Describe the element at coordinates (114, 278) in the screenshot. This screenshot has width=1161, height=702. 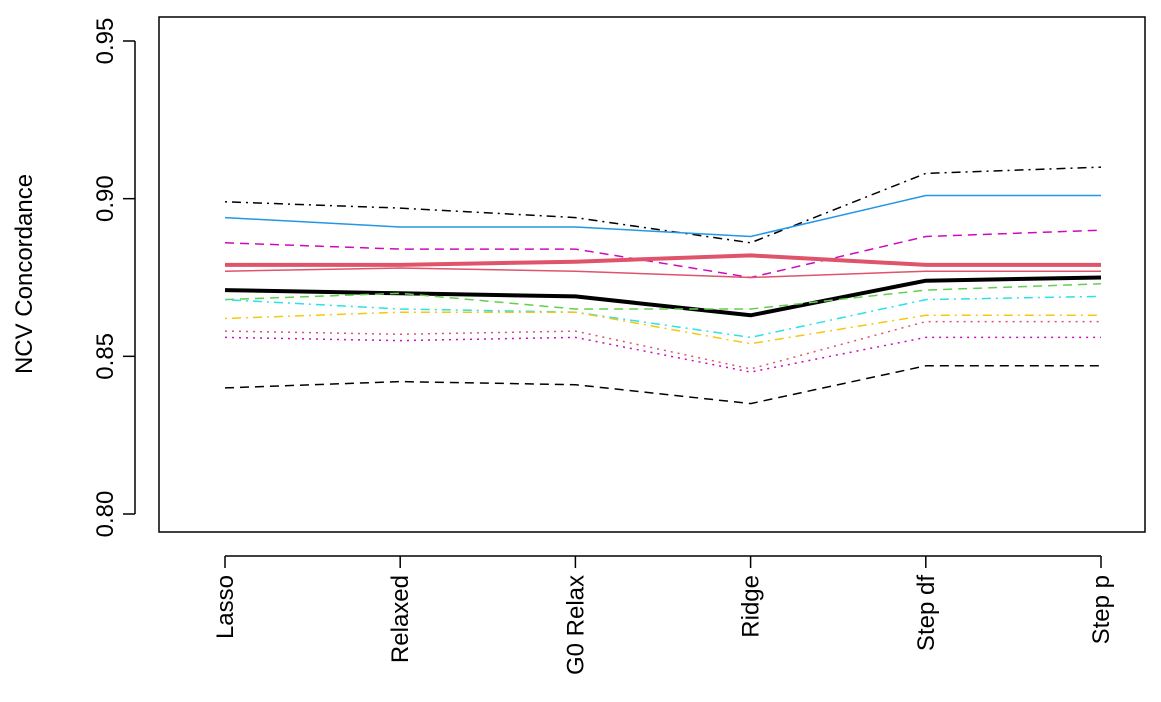
I see `y-axis: 0.80 0.85 0.90 0.95` at that location.